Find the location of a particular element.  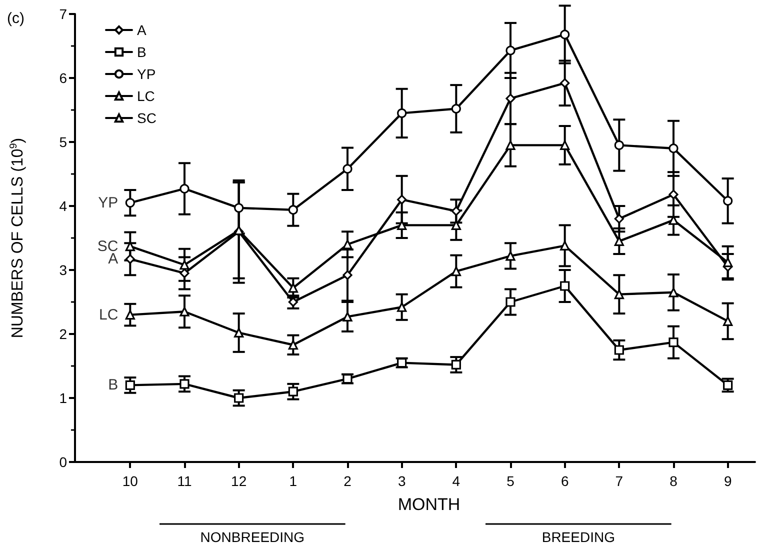

y-tick-label: 0 is located at coordinates (63, 462).